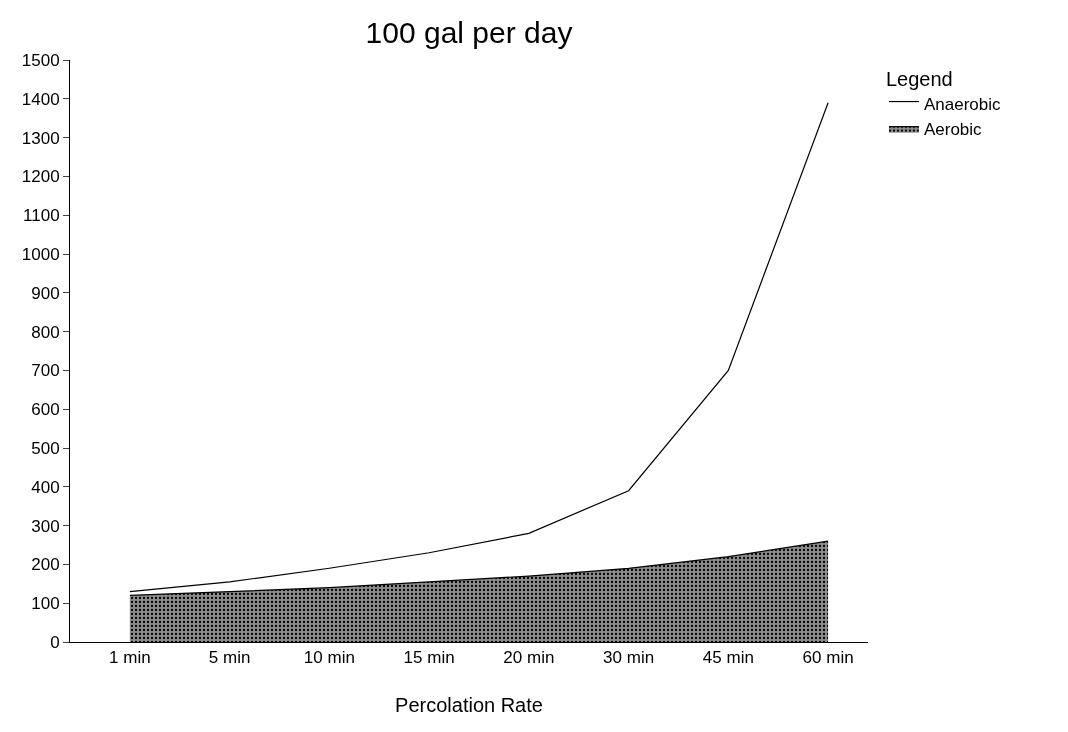 The image size is (1068, 732). What do you see at coordinates (45, 448) in the screenshot?
I see `y-tick-label: 500` at bounding box center [45, 448].